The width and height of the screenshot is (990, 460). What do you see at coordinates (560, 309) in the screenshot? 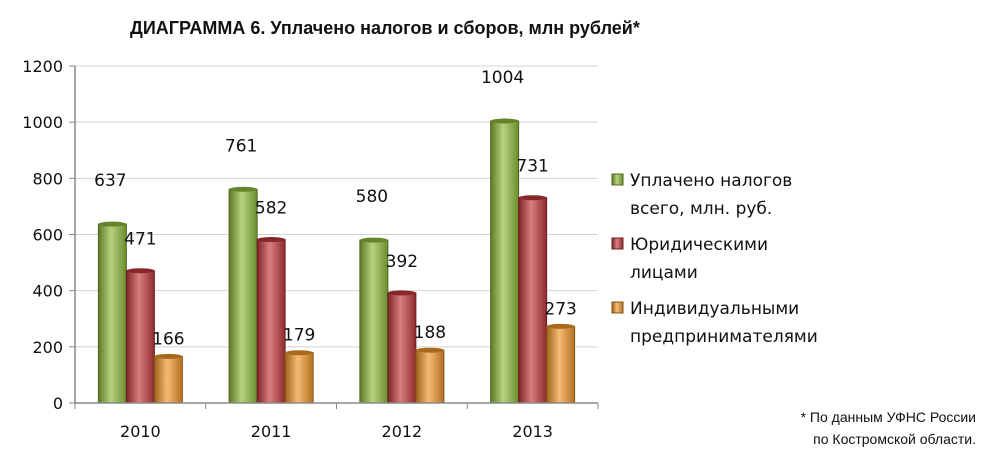
I see `data-label: 273` at bounding box center [560, 309].